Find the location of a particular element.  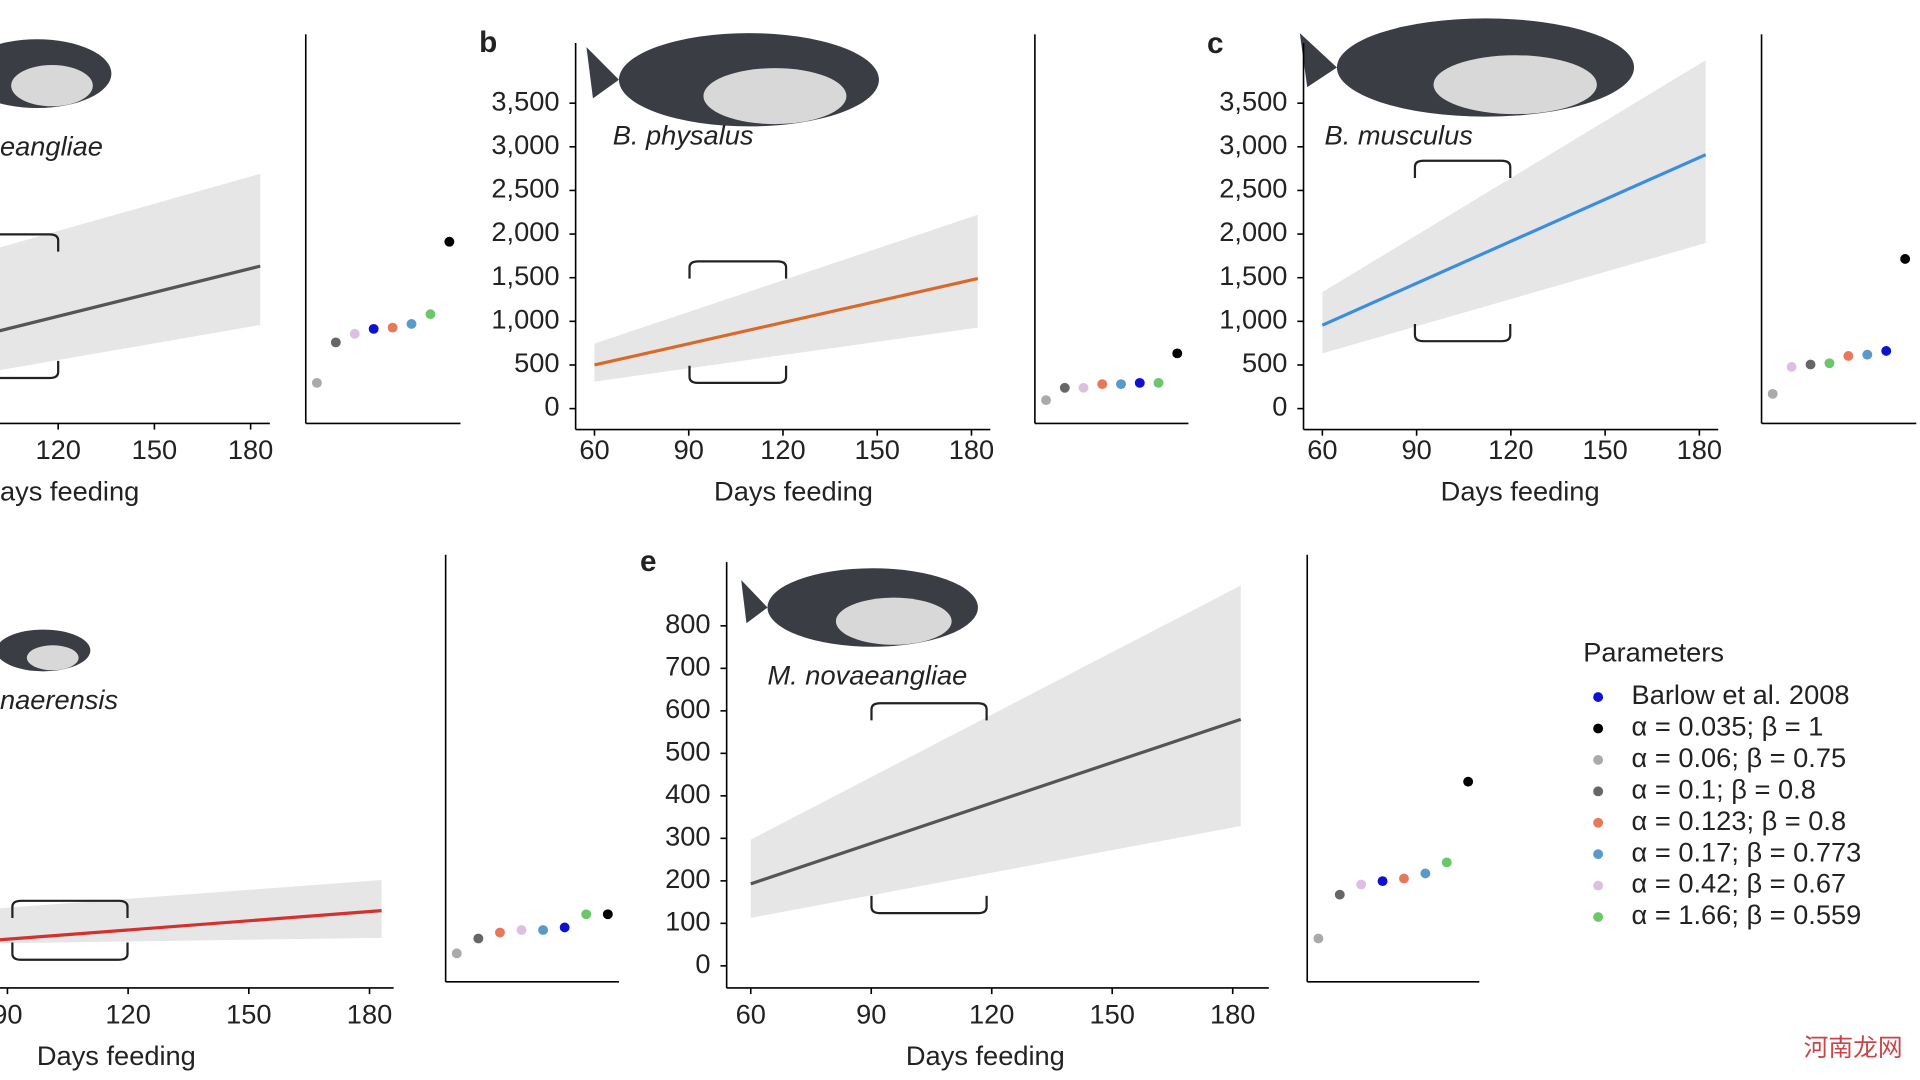

legend-label: α = 0.1; β = 0.8 is located at coordinates (1724, 789).